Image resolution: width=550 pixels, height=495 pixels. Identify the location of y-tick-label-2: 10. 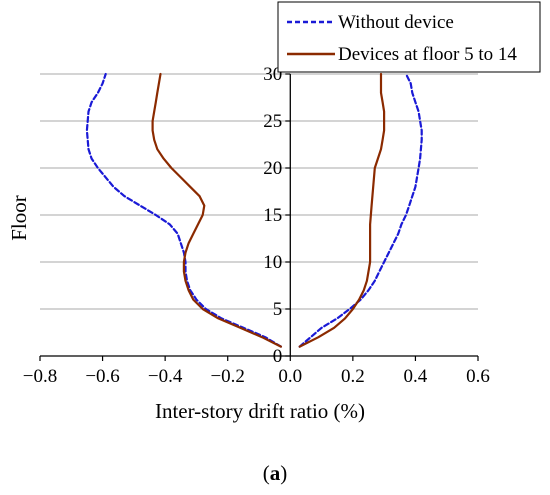
(272, 262).